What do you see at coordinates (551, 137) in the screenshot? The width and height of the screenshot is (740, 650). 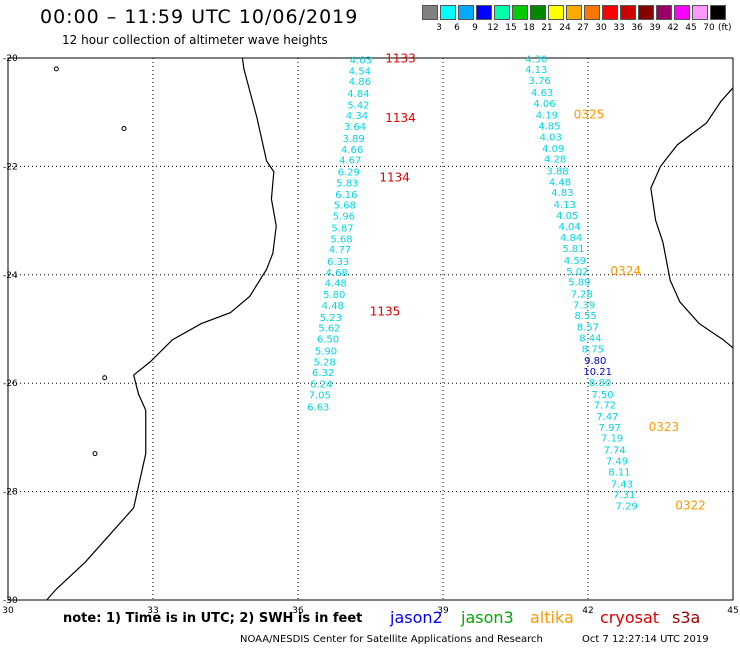 I see `track-right-wave-value: 4.03` at bounding box center [551, 137].